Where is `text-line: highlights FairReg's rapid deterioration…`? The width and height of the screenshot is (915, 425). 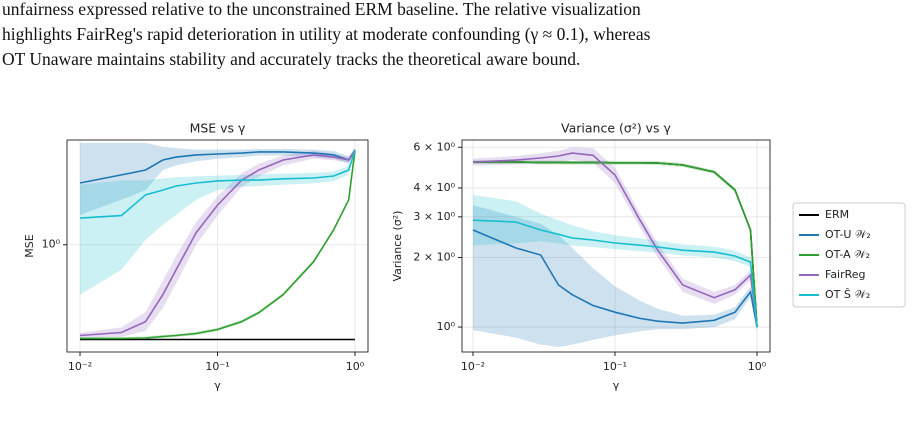 text-line: highlights FairReg's rapid deterioration… is located at coordinates (326, 34).